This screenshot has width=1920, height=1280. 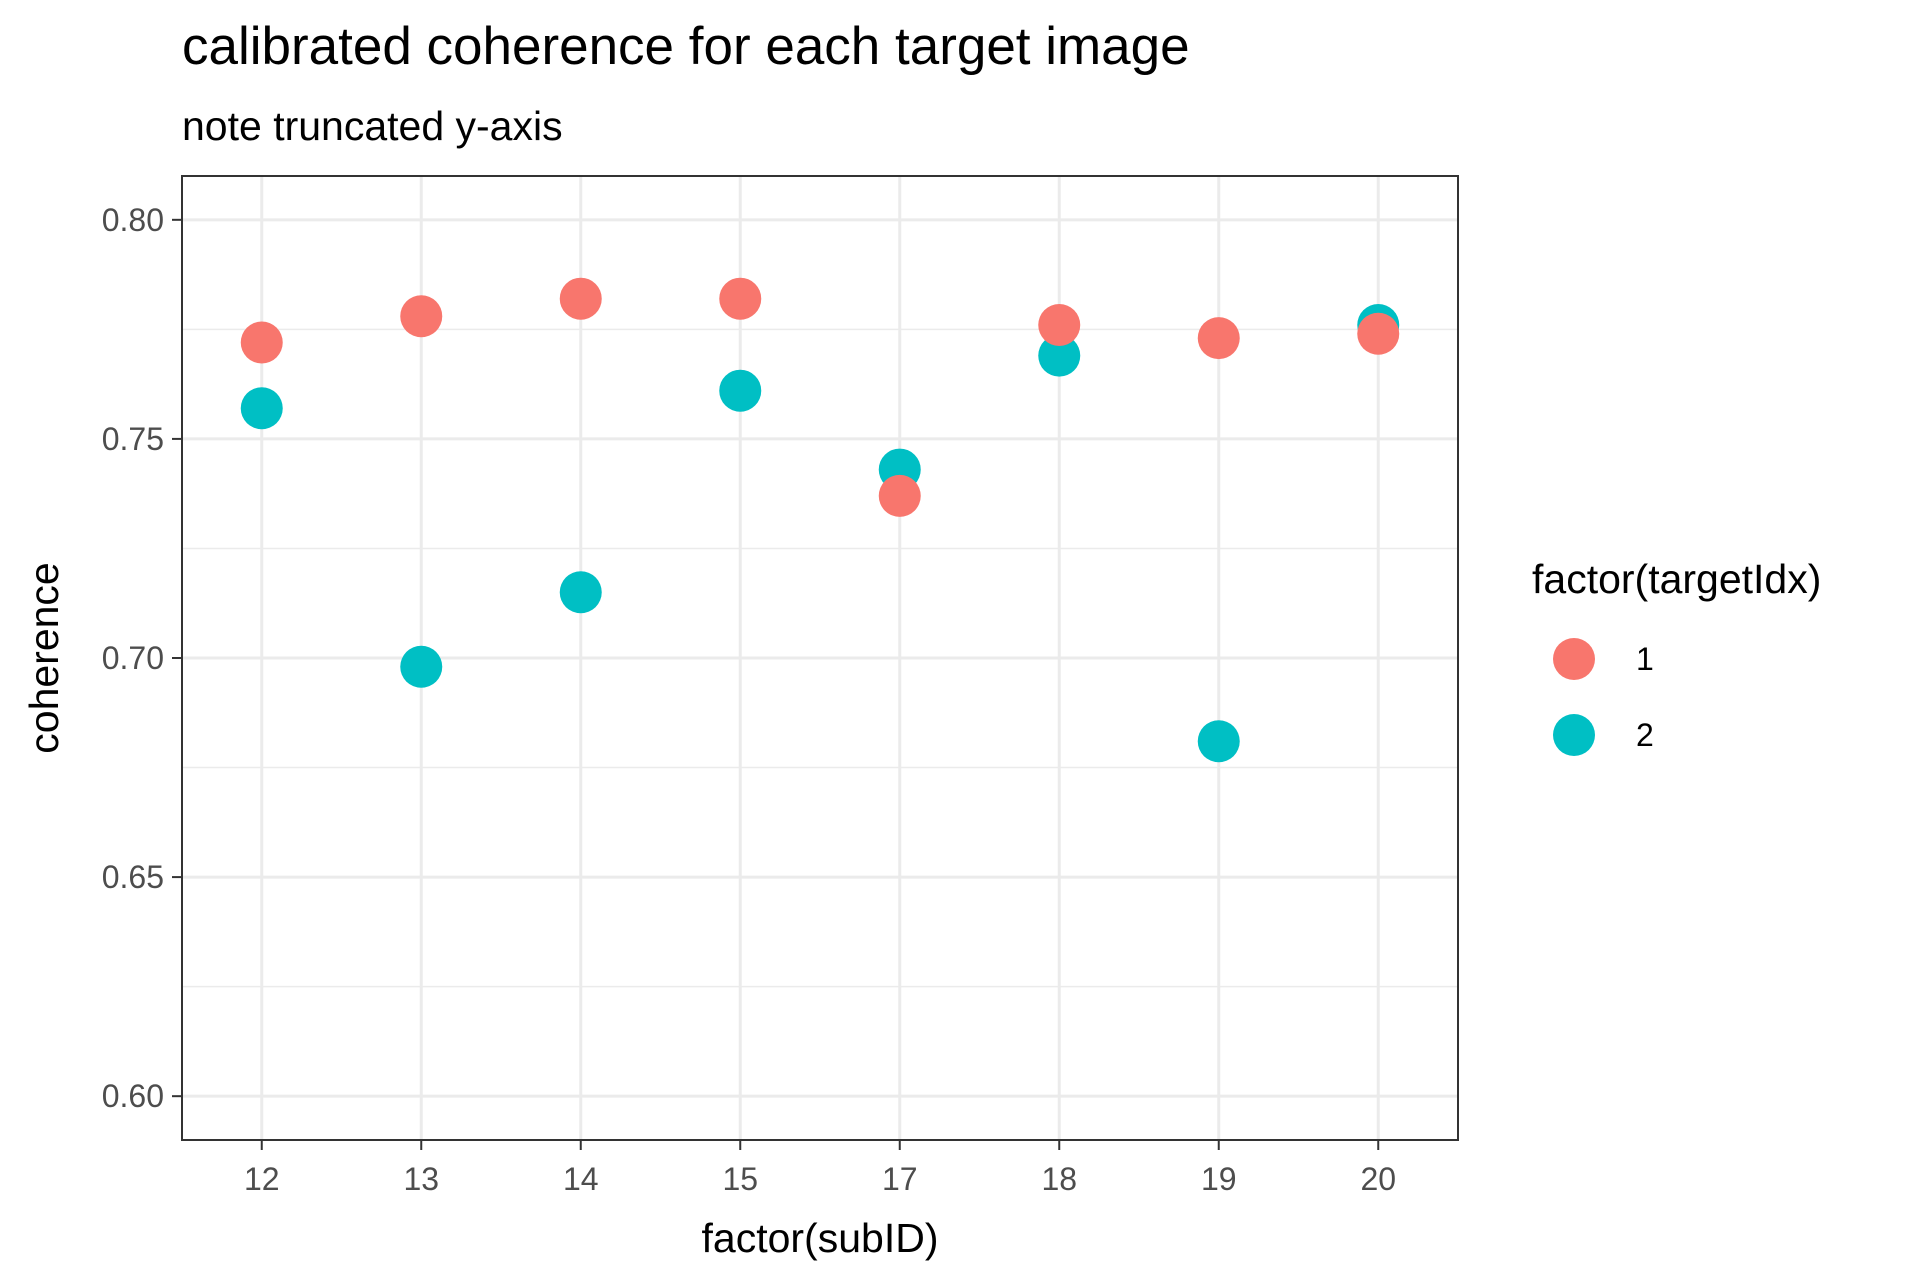 What do you see at coordinates (900, 1179) in the screenshot?
I see `x-tick-label: 17` at bounding box center [900, 1179].